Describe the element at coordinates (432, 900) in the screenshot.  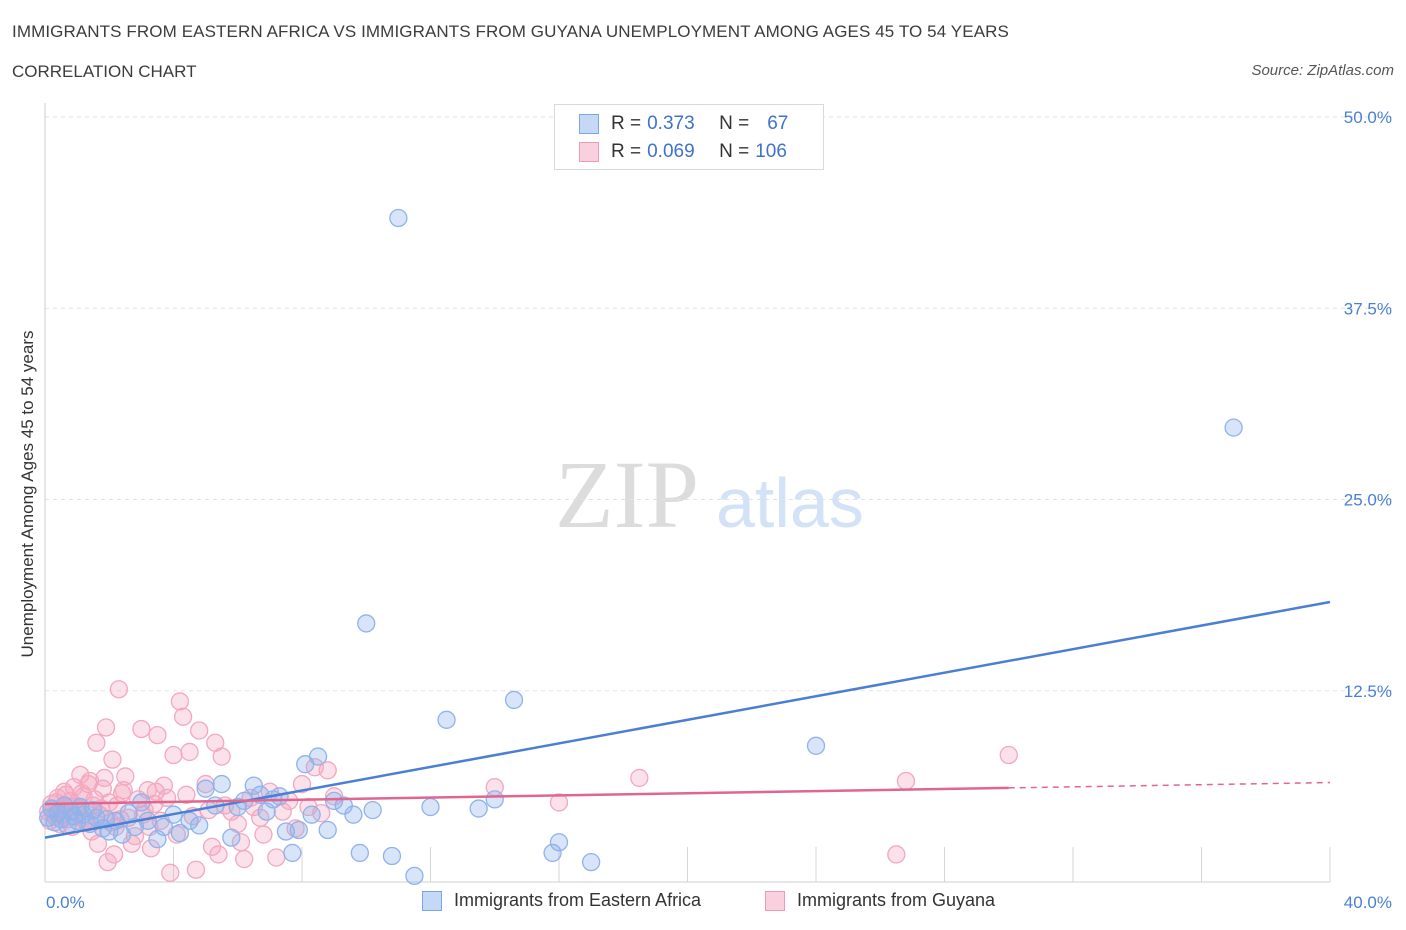
I see `bottom-legend-swatch-eastern-africa` at that location.